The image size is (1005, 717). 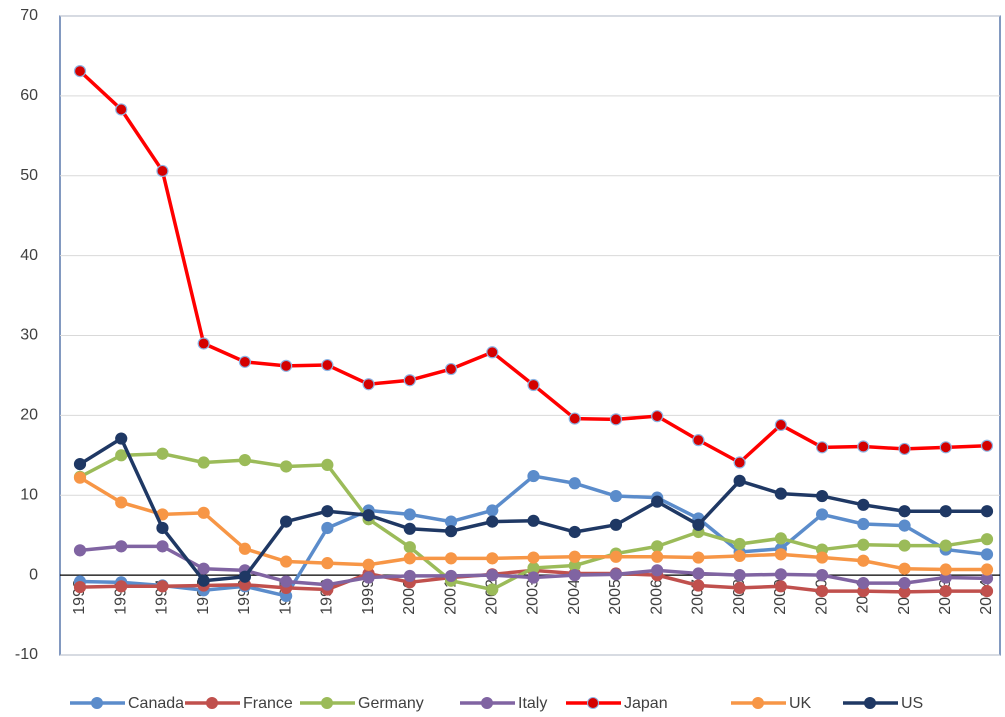 I want to click on y-tick-label: 40, so click(x=29, y=255).